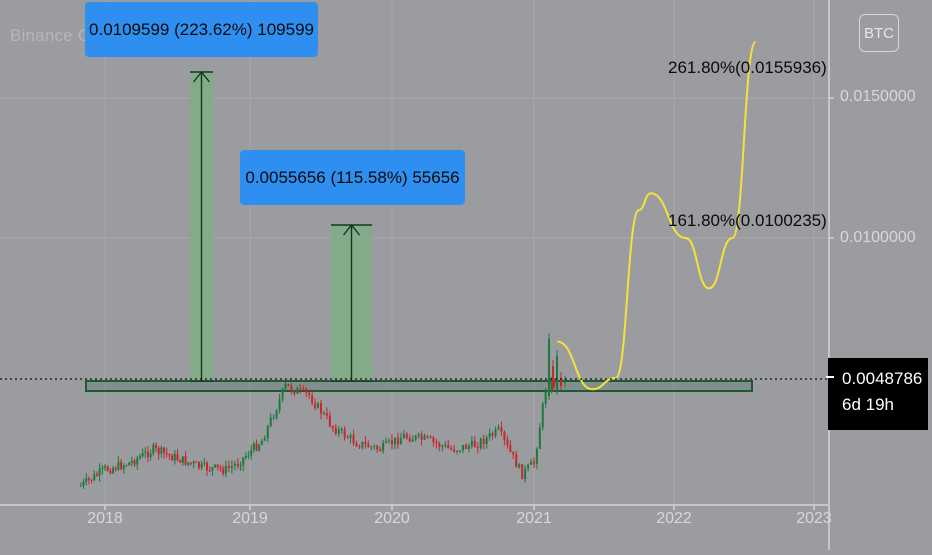 Image resolution: width=932 pixels, height=555 pixels. I want to click on measure-label-2: 0.0055656 (115.58%) 55656, so click(352, 177).